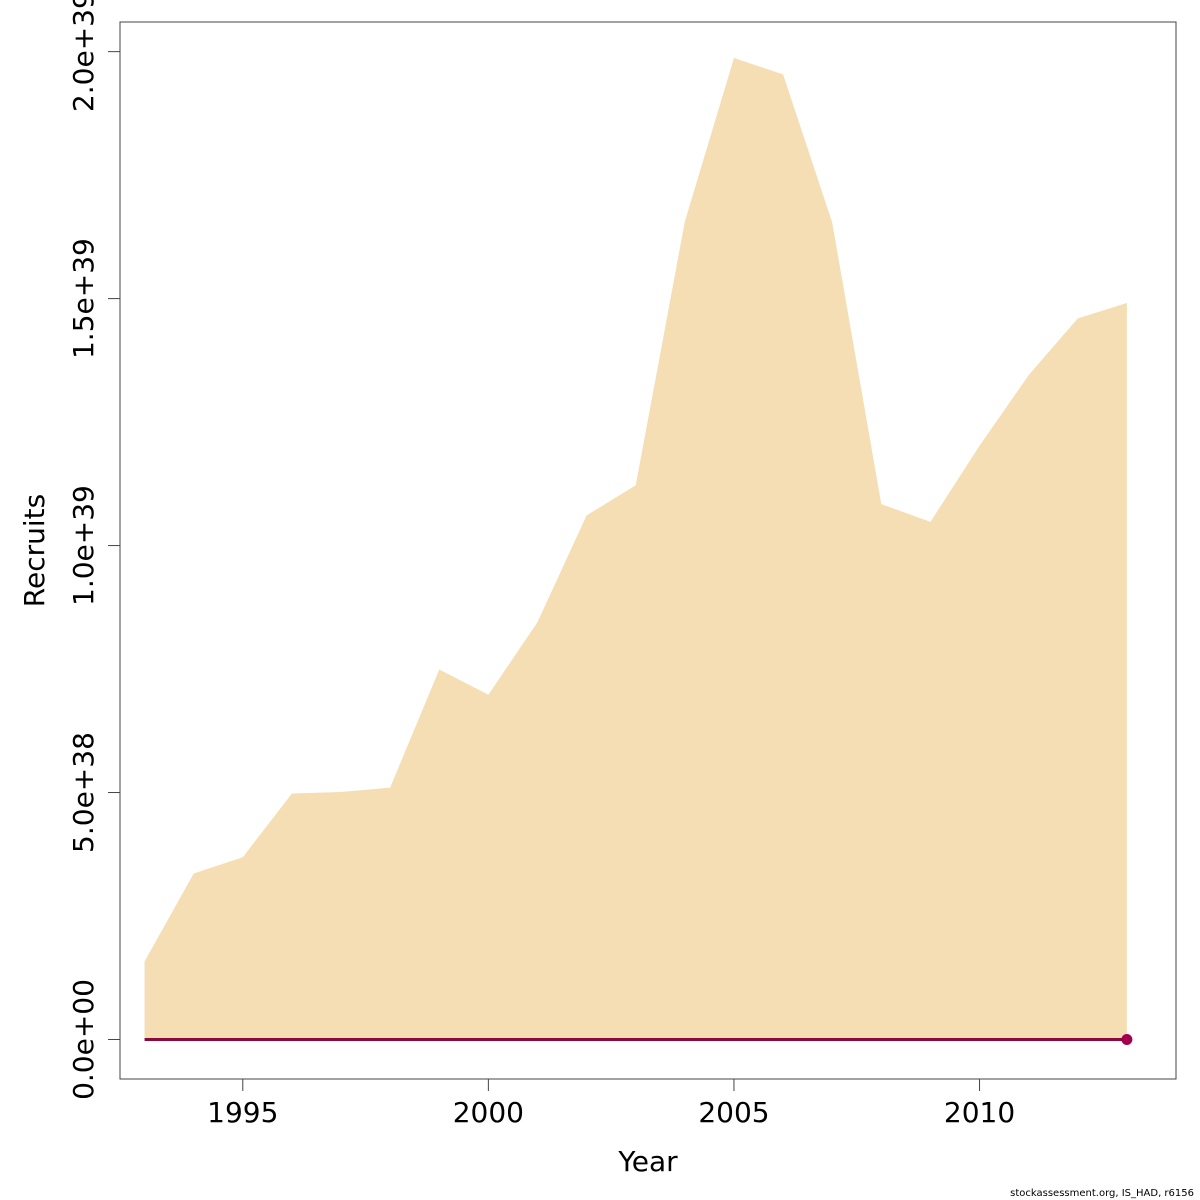 The image size is (1200, 1200). Describe the element at coordinates (83, 792) in the screenshot. I see `y-tick-label: 5.0e+38` at that location.